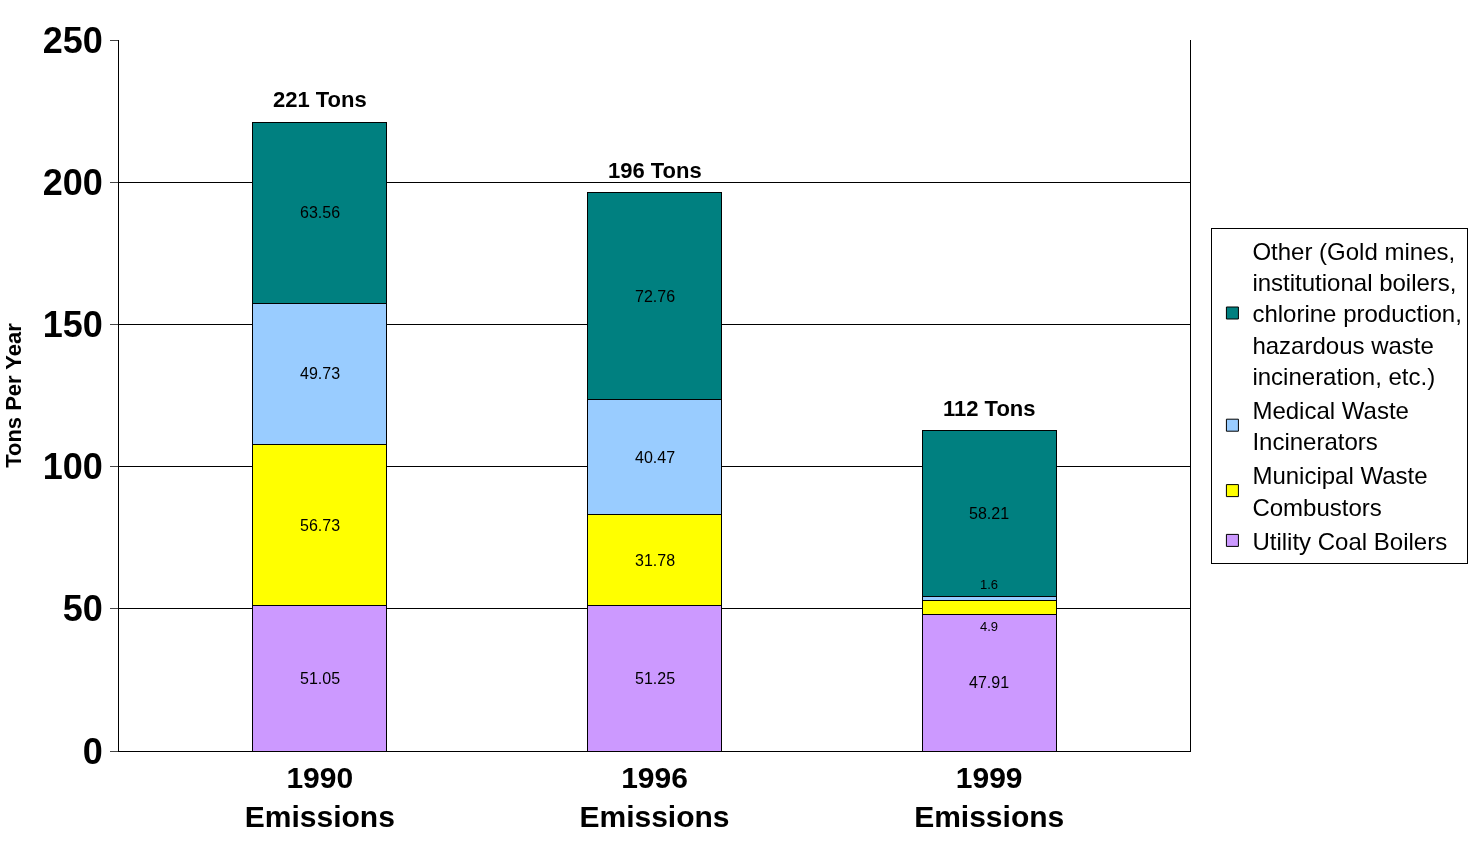 This screenshot has width=1480, height=861. Describe the element at coordinates (72, 40) in the screenshot. I see `y-tick-label: 250` at that location.